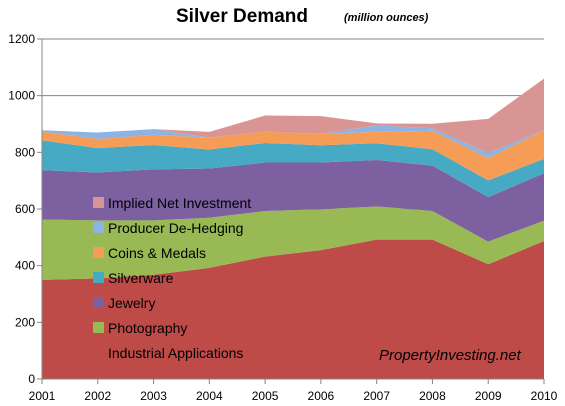 This screenshot has height=406, width=565. What do you see at coordinates (450, 355) in the screenshot?
I see `watermark-text: PropertyInvesting.net` at bounding box center [450, 355].